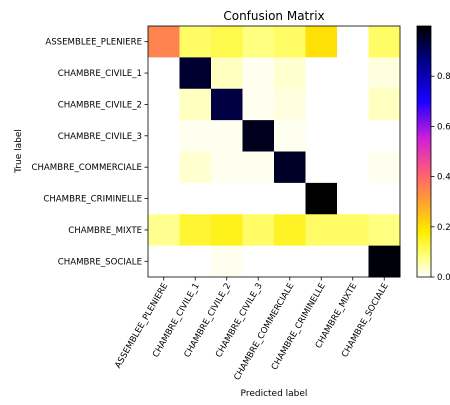  What do you see at coordinates (100, 105) in the screenshot?
I see `y-tick-label: CHAMBRE_CIVILE_2` at bounding box center [100, 105].